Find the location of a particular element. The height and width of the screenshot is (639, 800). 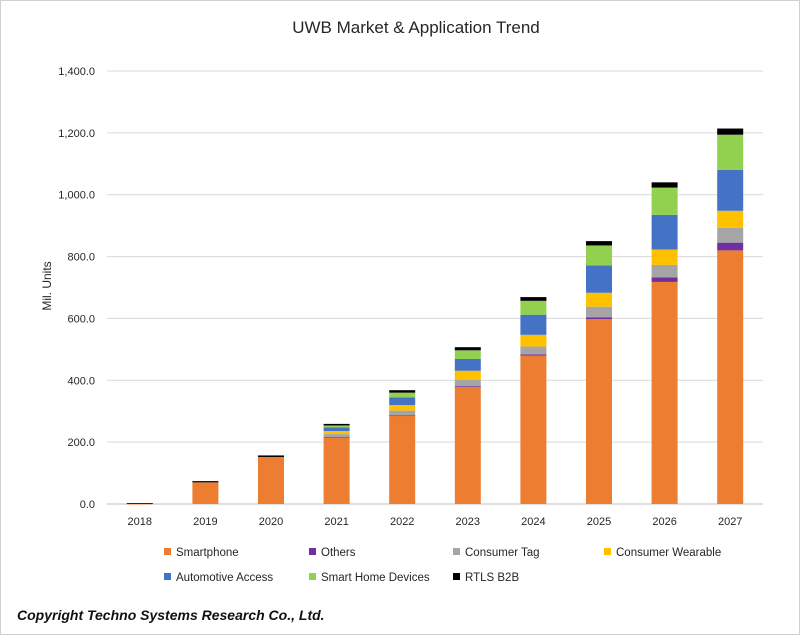

legend-label: Smart Home Devices is located at coordinates (375, 578).